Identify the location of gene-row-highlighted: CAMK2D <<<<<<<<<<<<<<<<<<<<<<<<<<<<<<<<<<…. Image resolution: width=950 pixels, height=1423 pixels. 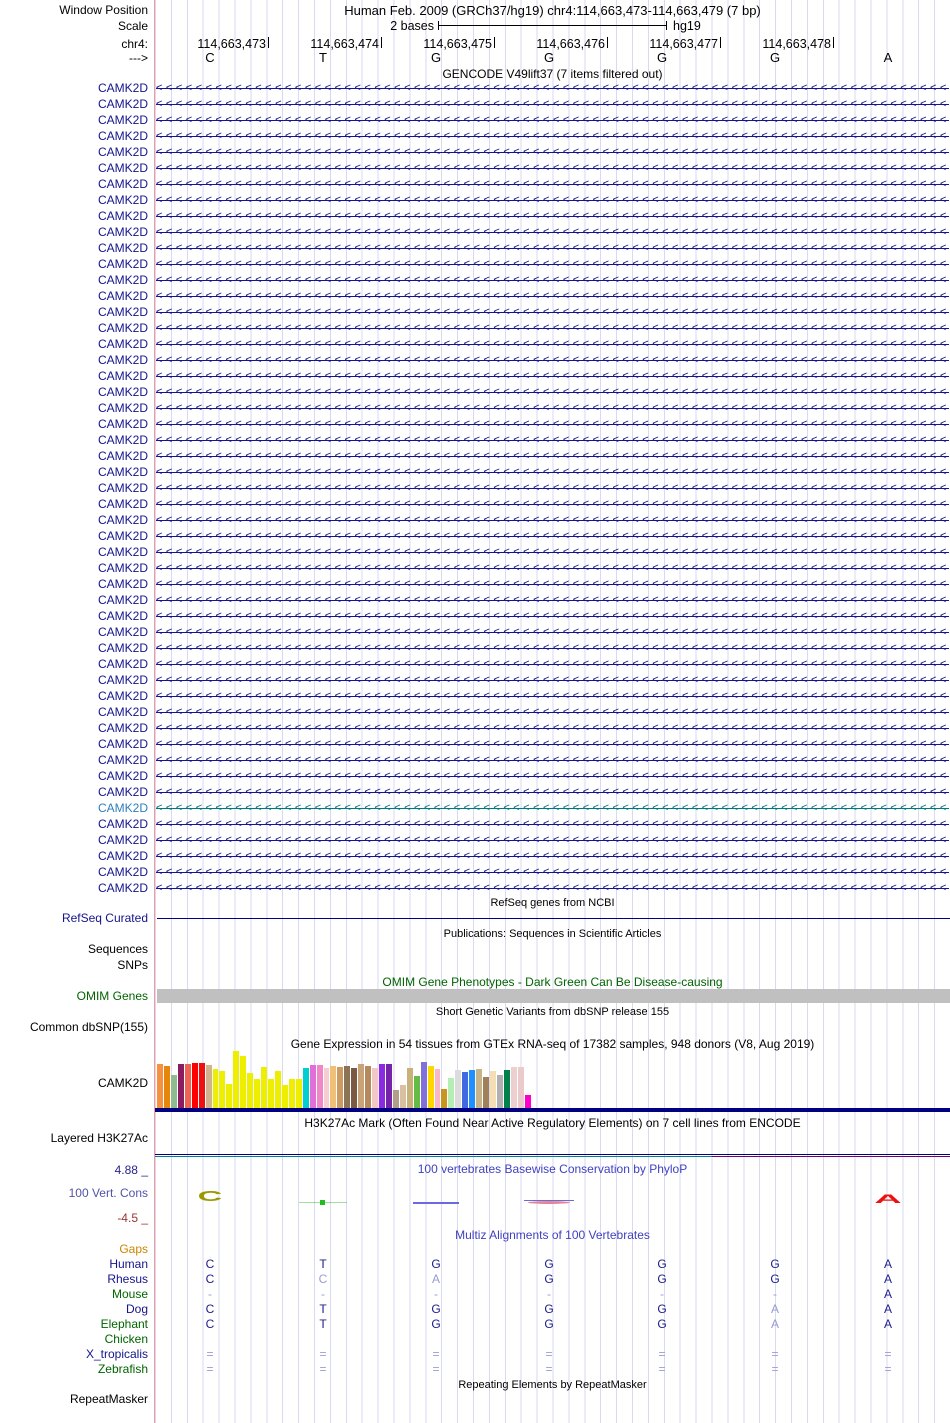
(475, 808).